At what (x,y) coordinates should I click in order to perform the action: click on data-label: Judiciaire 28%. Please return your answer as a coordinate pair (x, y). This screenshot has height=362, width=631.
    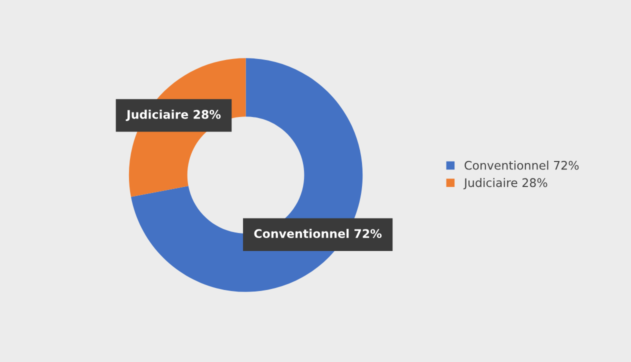
    Looking at the image, I should click on (173, 116).